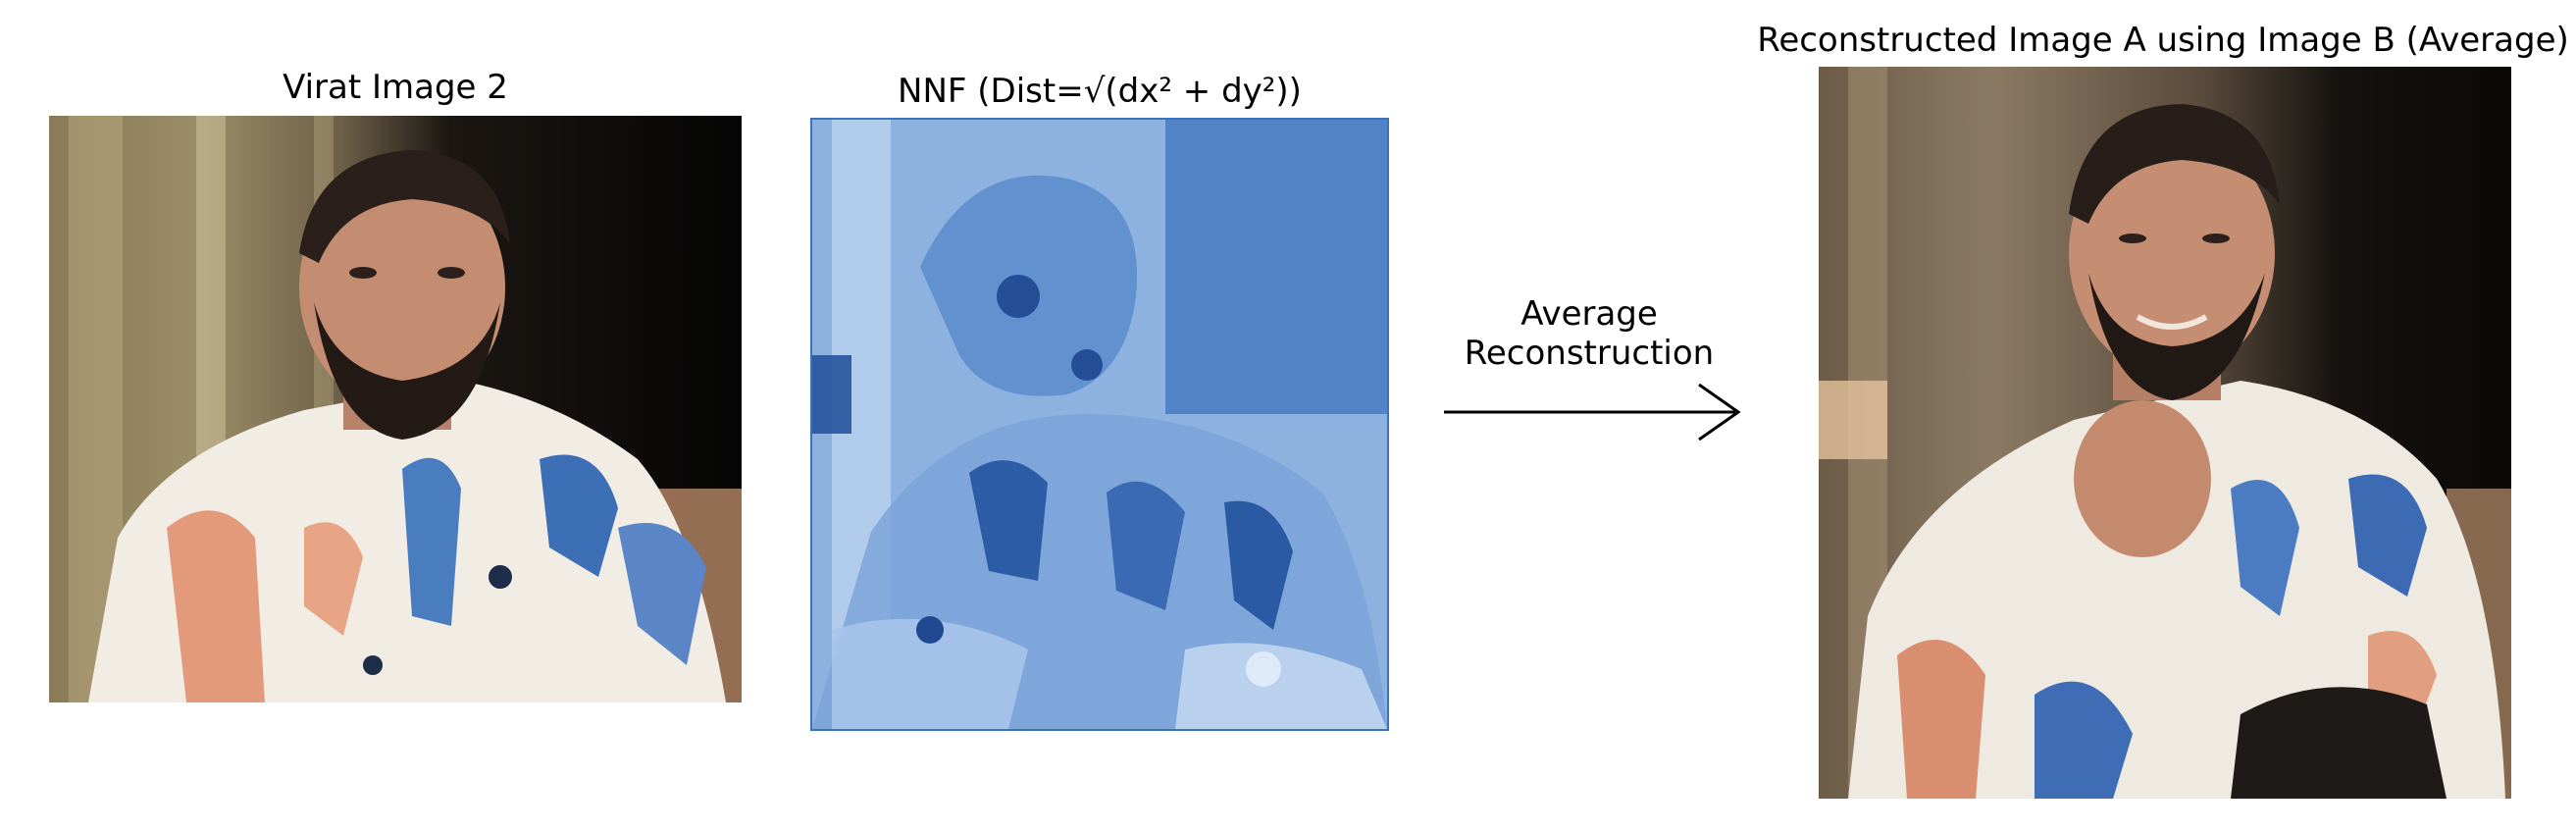  I want to click on right-arrow-icon, so click(1592, 412).